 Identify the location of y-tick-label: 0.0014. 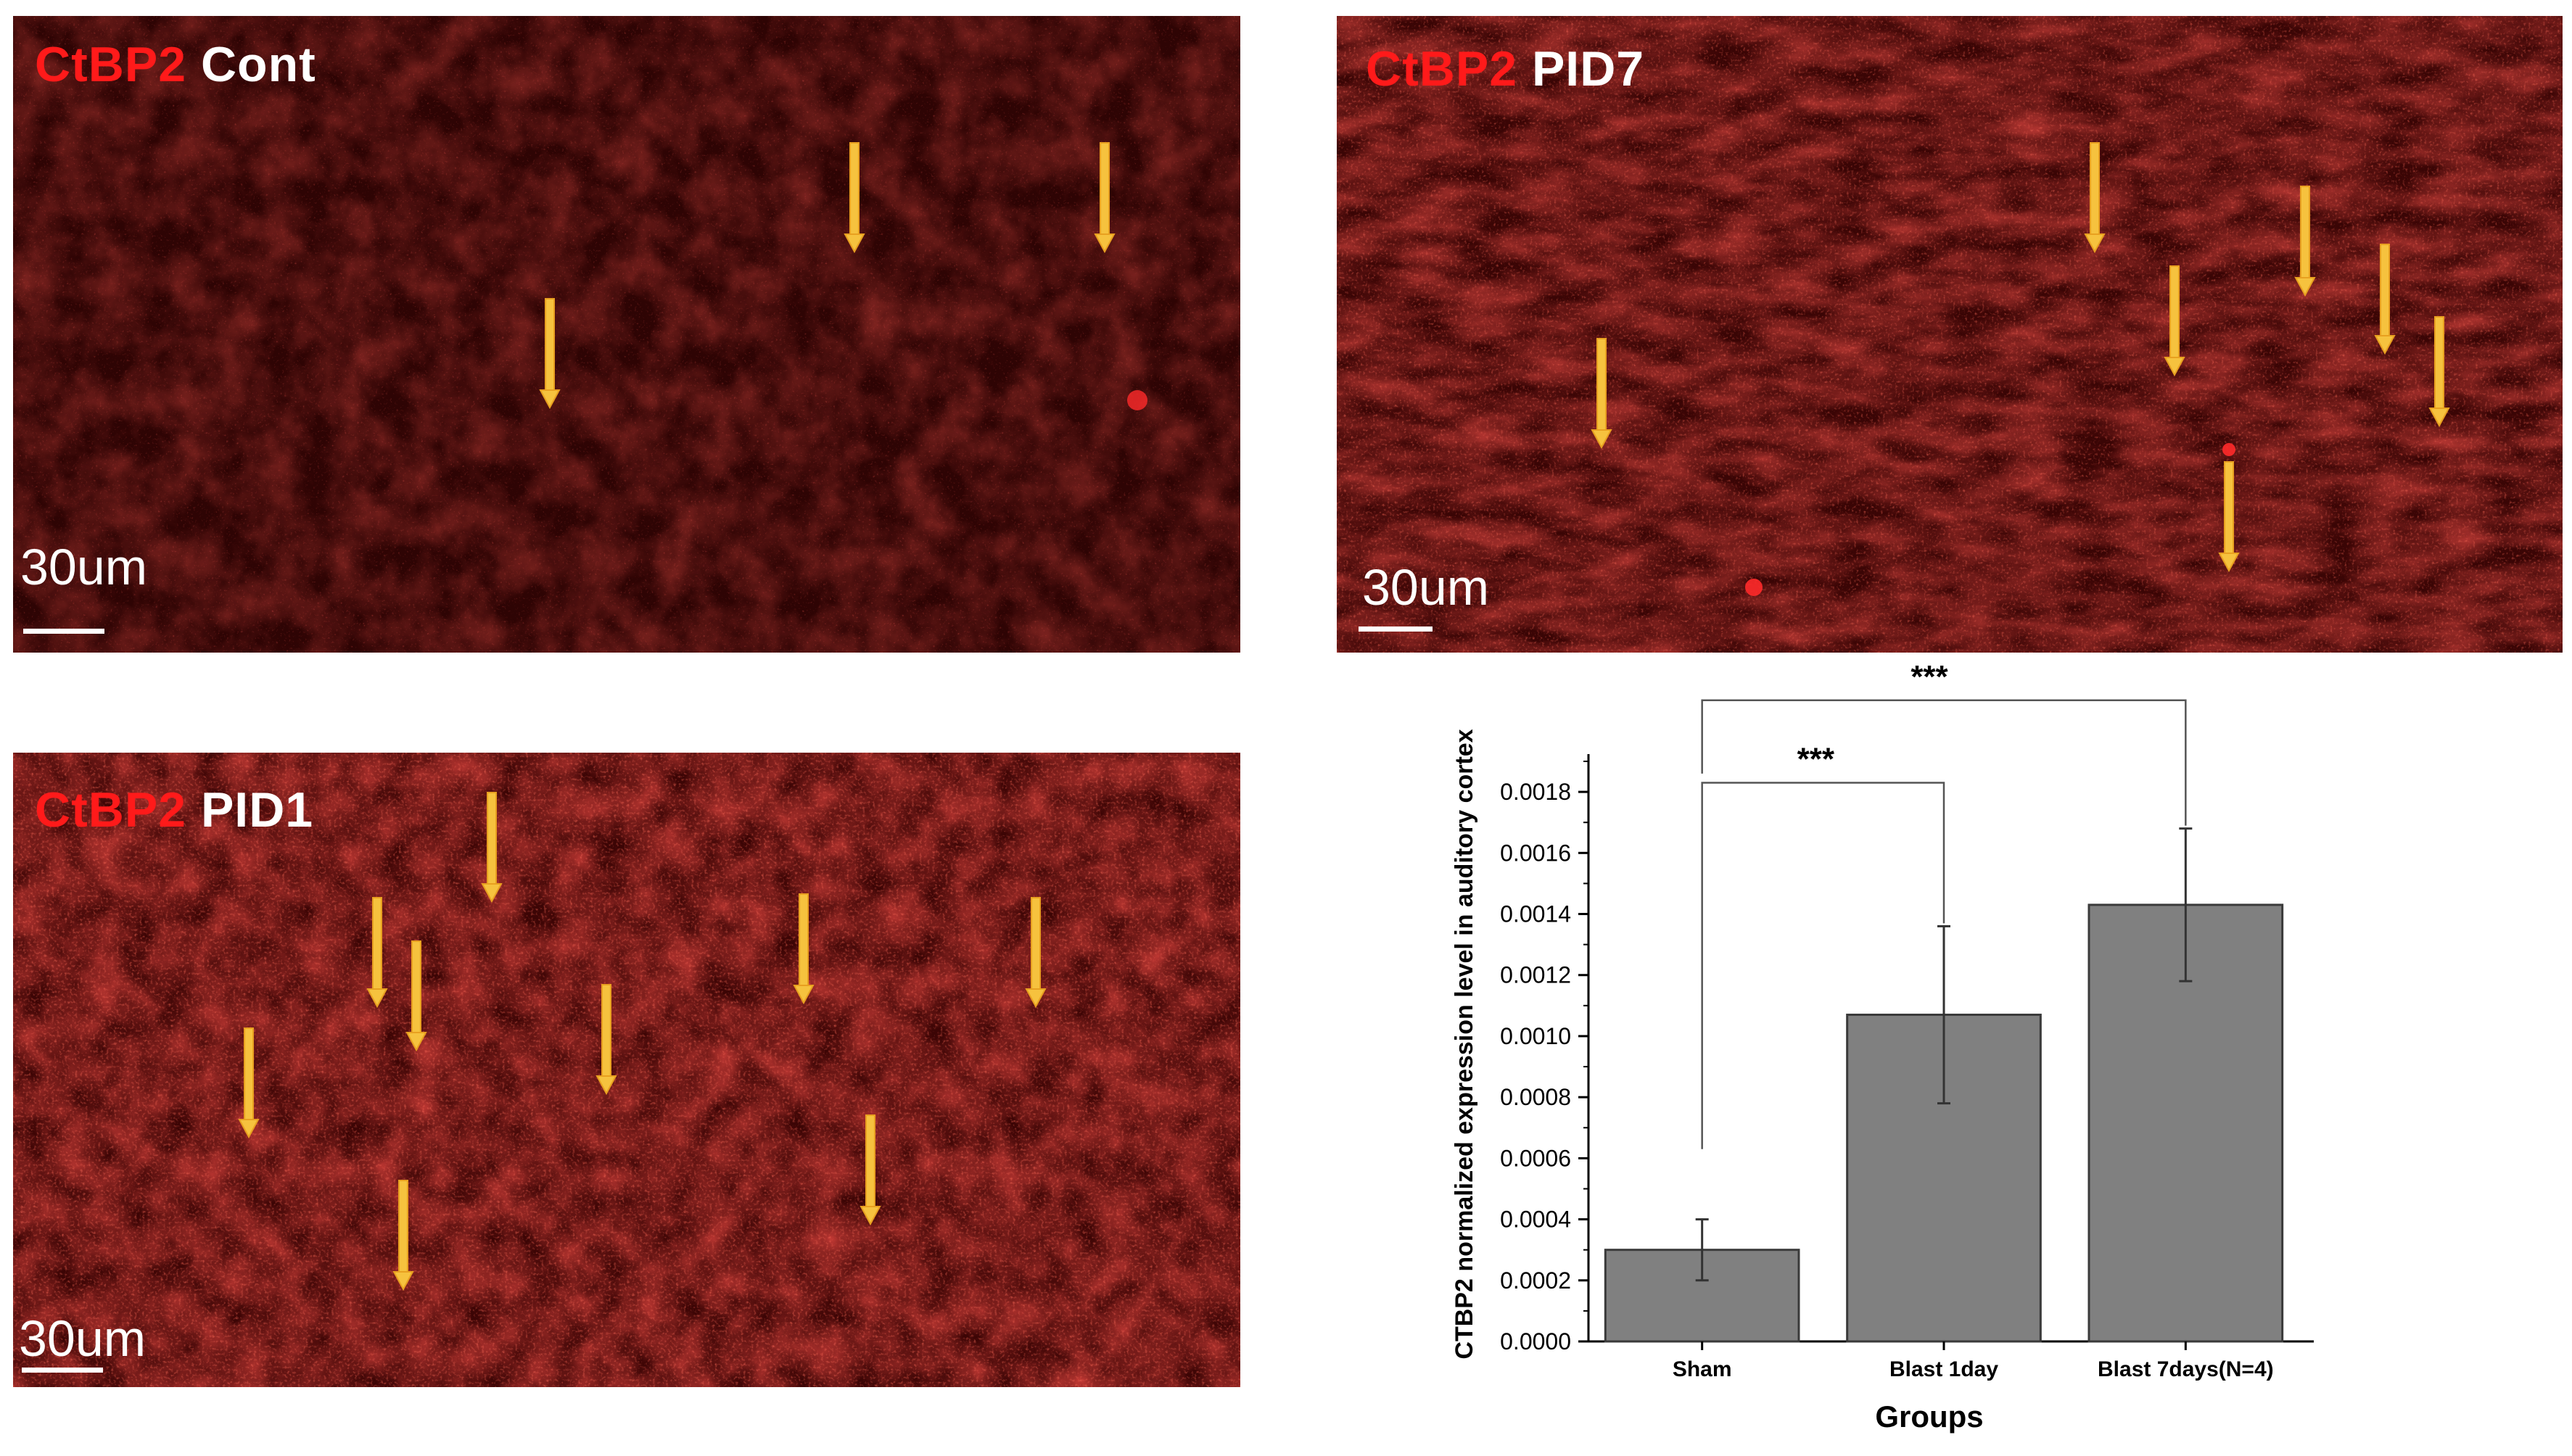
(1536, 914).